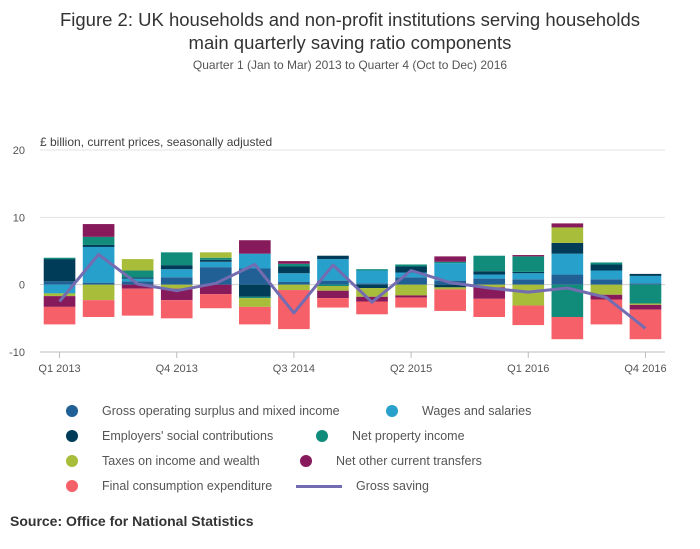  Describe the element at coordinates (187, 486) in the screenshot. I see `legend-label: Final consumption expenditure` at that location.